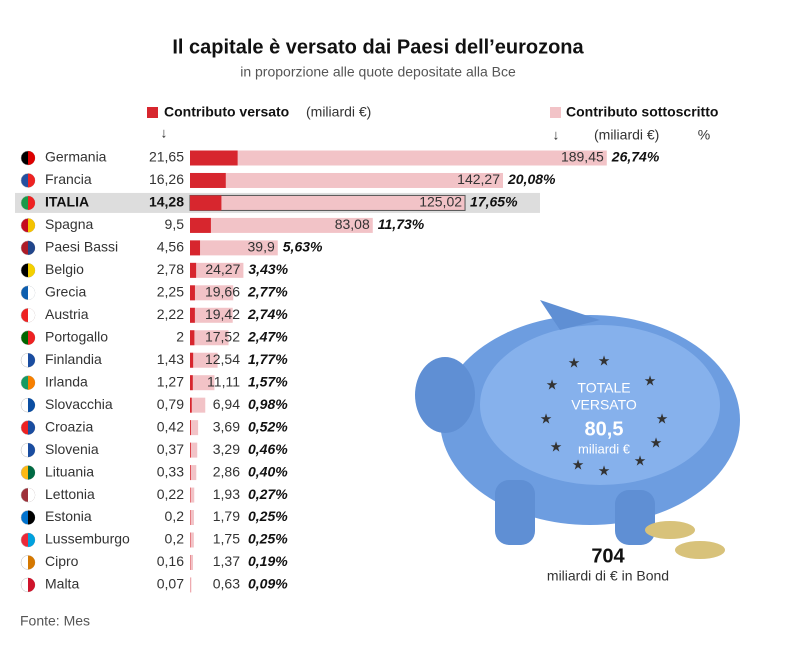  What do you see at coordinates (170, 292) in the screenshot?
I see `value-label: 2,25` at bounding box center [170, 292].